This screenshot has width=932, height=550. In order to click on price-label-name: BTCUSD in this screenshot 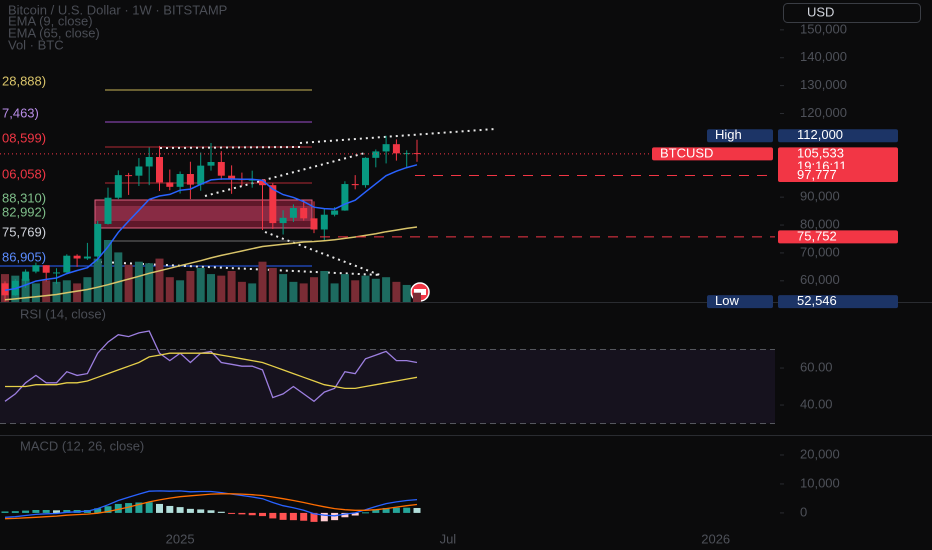, I will do `click(686, 152)`.